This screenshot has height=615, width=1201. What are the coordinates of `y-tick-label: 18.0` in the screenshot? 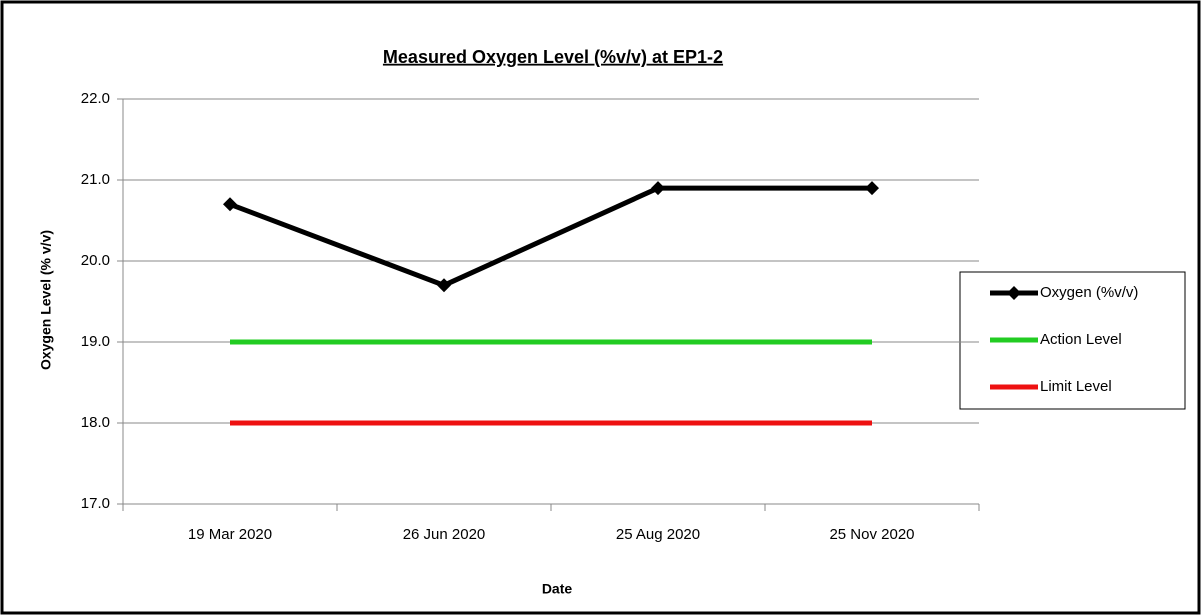 It's located at (95, 422).